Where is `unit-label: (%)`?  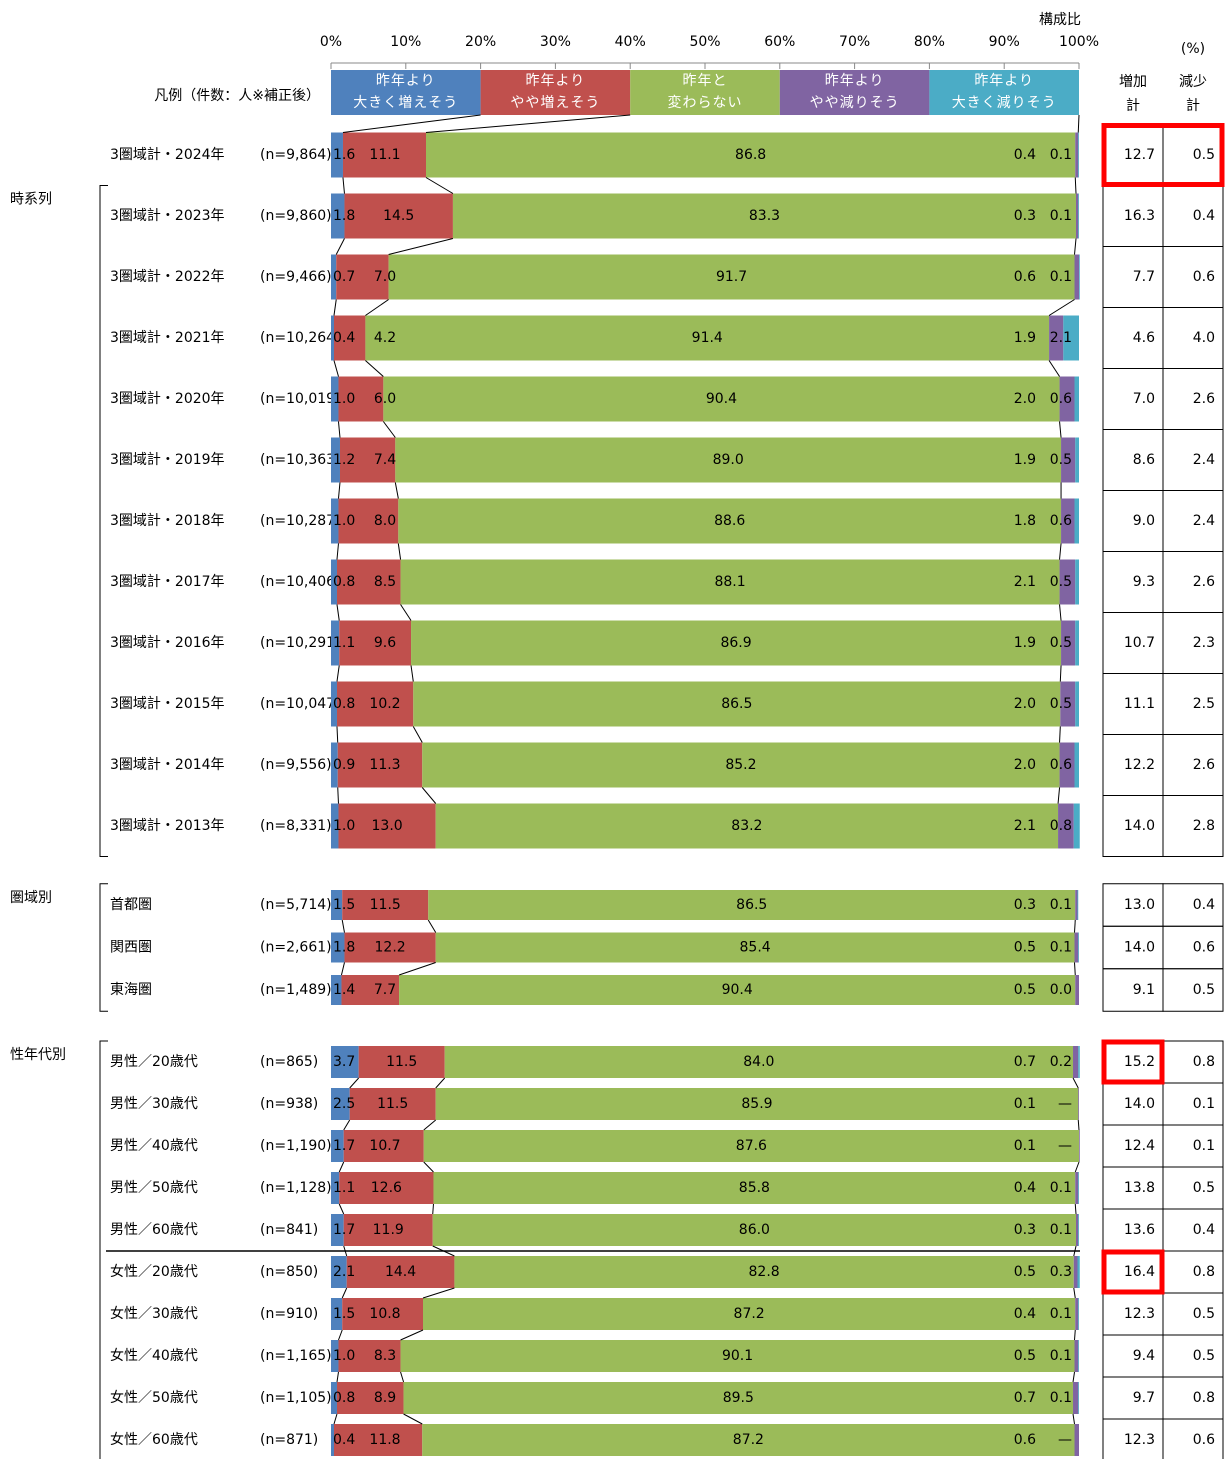 unit-label: (%) is located at coordinates (1193, 49).